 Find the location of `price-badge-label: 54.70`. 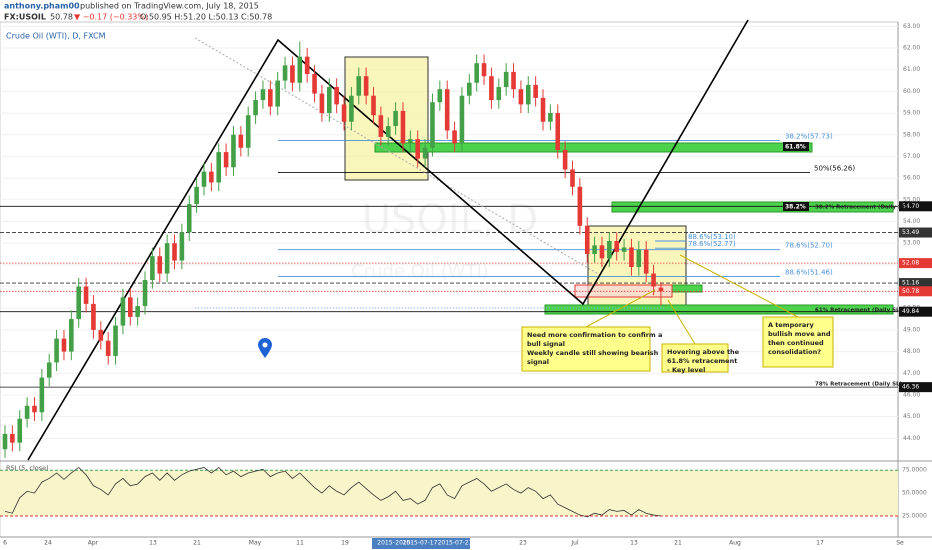

price-badge-label: 54.70 is located at coordinates (910, 206).